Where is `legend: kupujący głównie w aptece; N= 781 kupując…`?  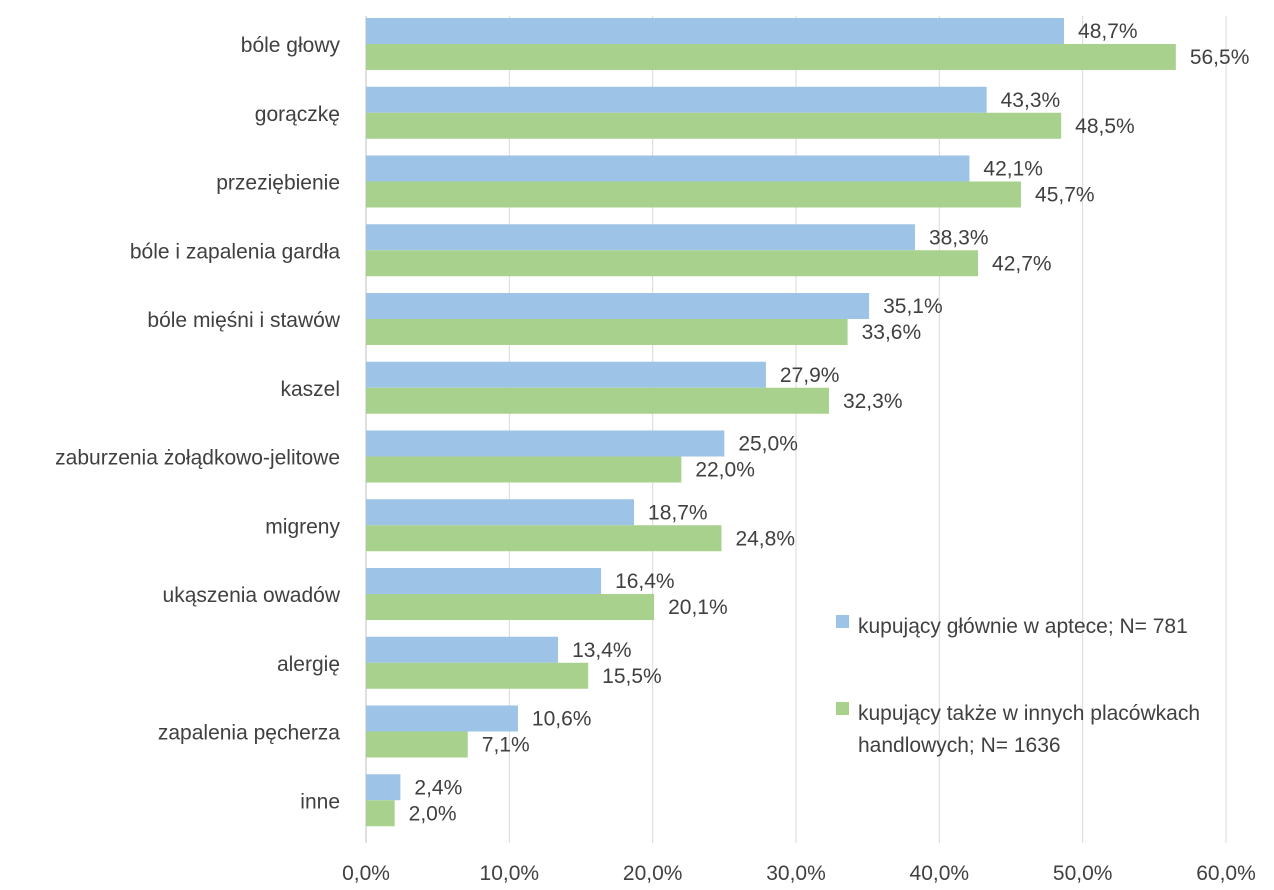 legend: kupujący głównie w aptece; N= 781 kupując… is located at coordinates (1018, 686).